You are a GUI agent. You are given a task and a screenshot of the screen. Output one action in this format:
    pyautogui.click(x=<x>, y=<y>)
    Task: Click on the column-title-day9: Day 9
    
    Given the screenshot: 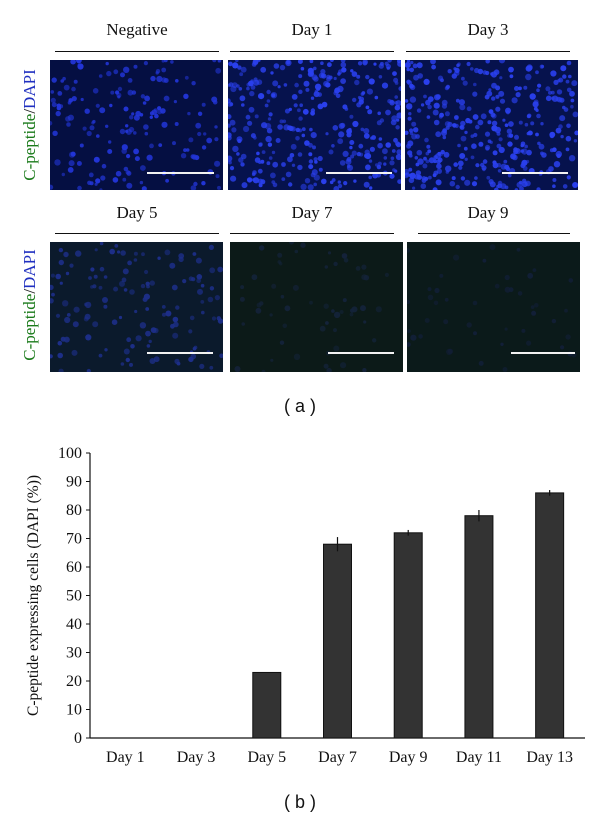 What is the action you would take?
    pyautogui.click(x=488, y=212)
    